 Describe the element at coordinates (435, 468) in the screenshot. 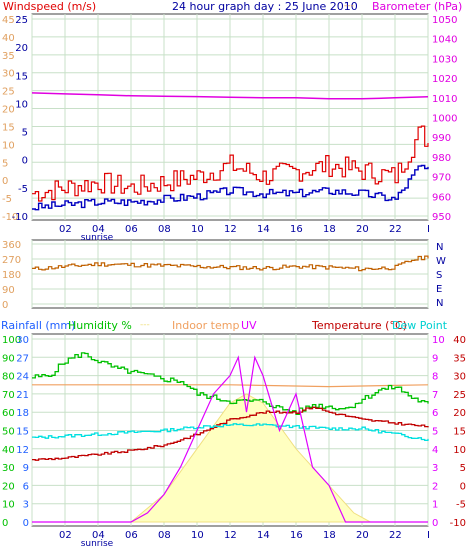

I see `uv-tick: 3` at that location.